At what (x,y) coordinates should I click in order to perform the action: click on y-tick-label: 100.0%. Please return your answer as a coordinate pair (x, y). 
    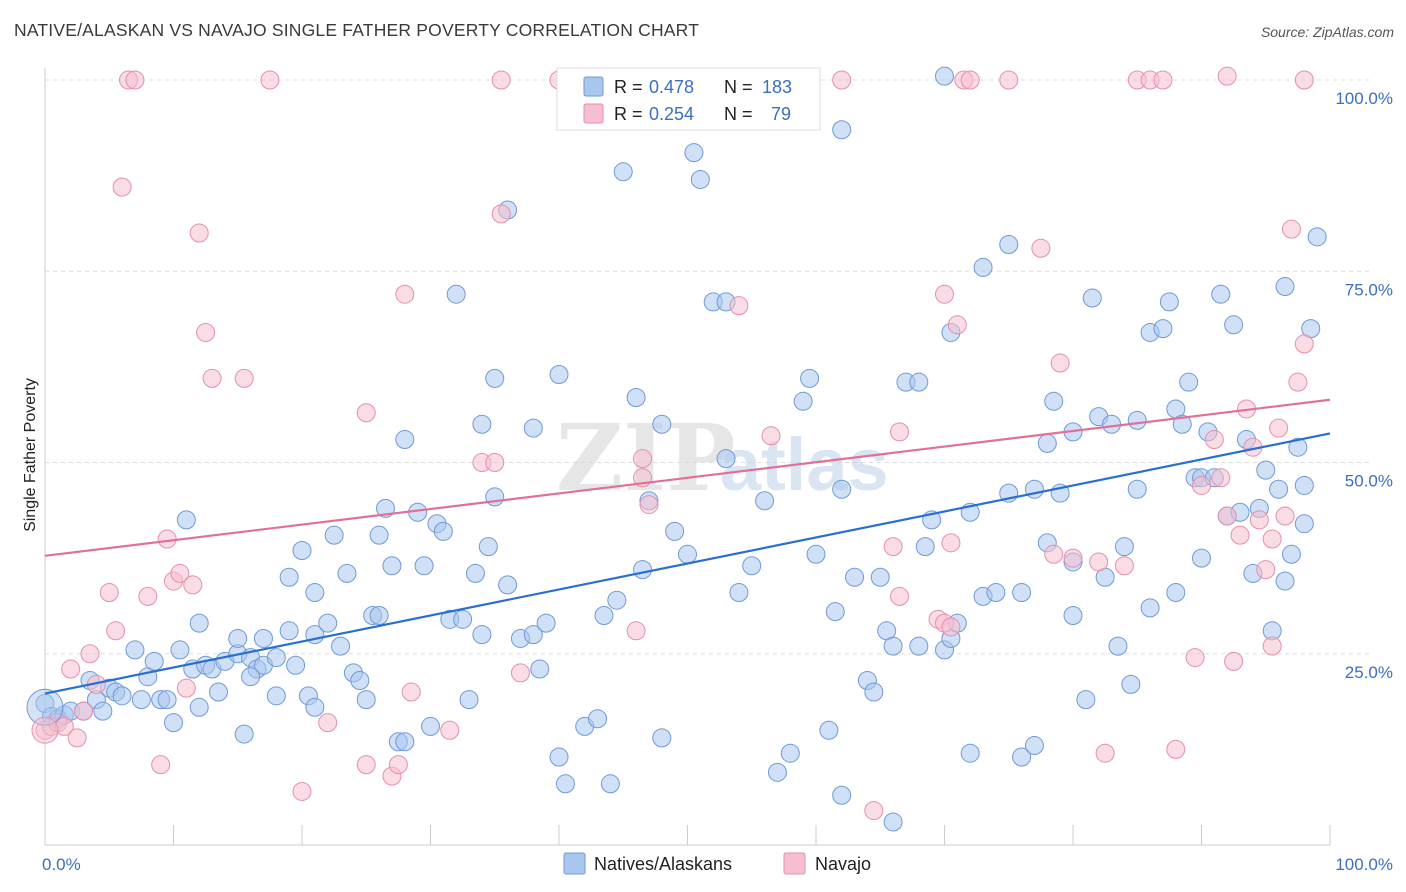
    Looking at the image, I should click on (1364, 98).